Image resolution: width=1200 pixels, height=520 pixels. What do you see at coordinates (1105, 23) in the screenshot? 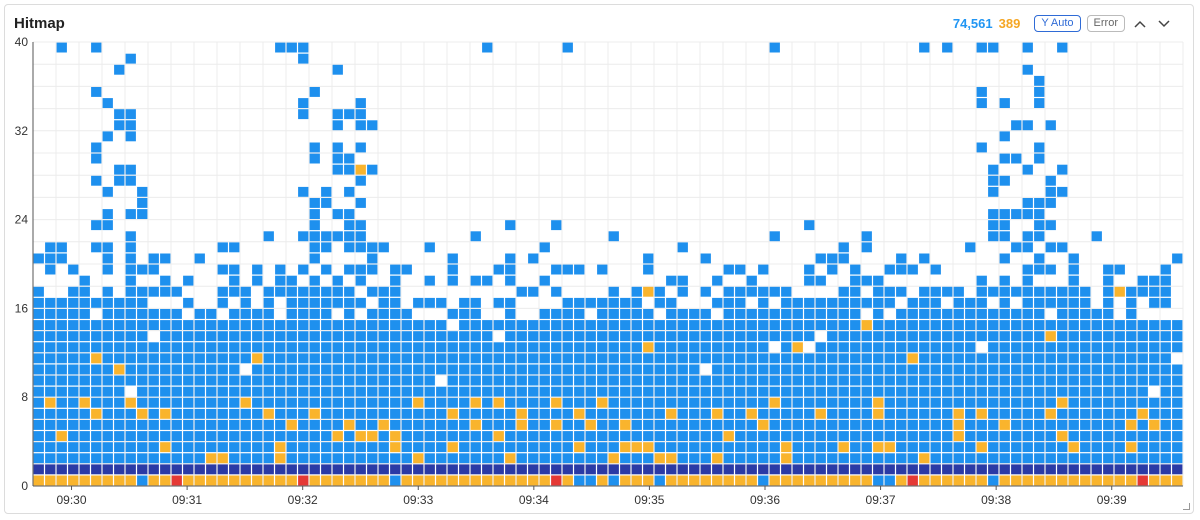
I see `error-filter-button: Error` at bounding box center [1105, 23].